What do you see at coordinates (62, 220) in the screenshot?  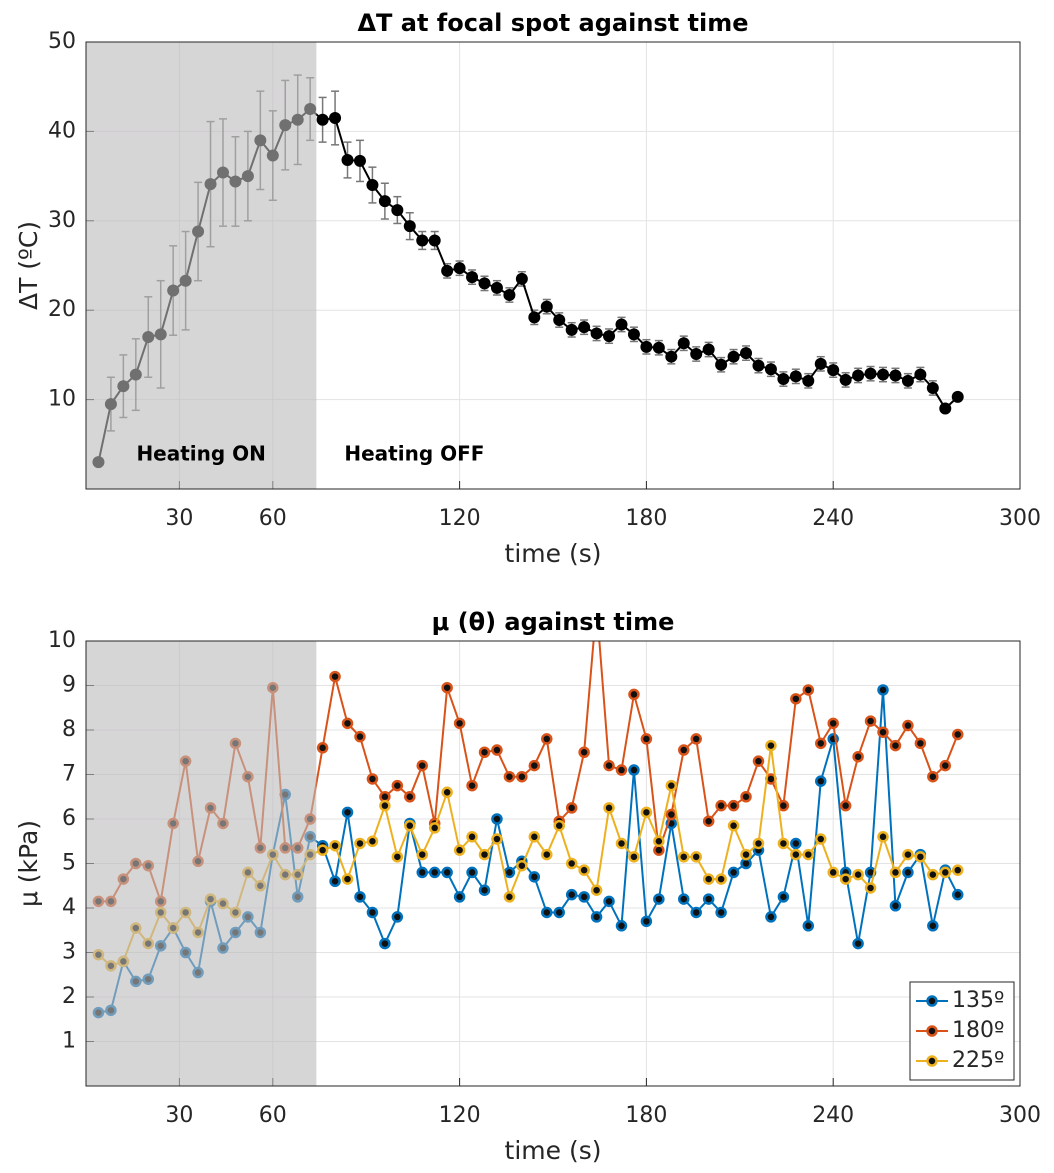 I see `y-tick-label: 30` at bounding box center [62, 220].